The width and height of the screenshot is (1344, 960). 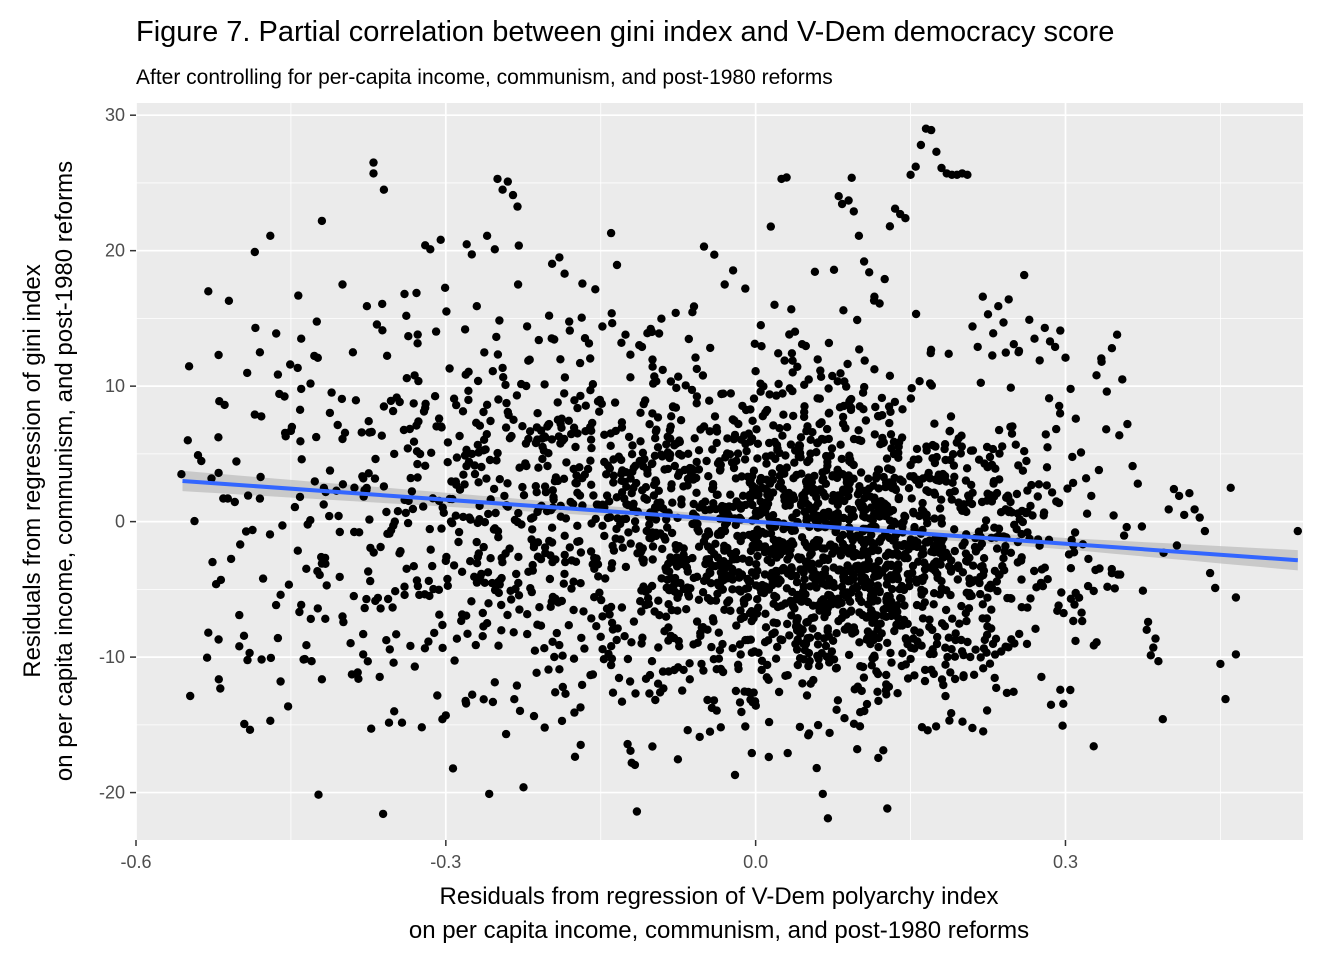 What do you see at coordinates (755, 862) in the screenshot?
I see `x-tick-label: 0.0` at bounding box center [755, 862].